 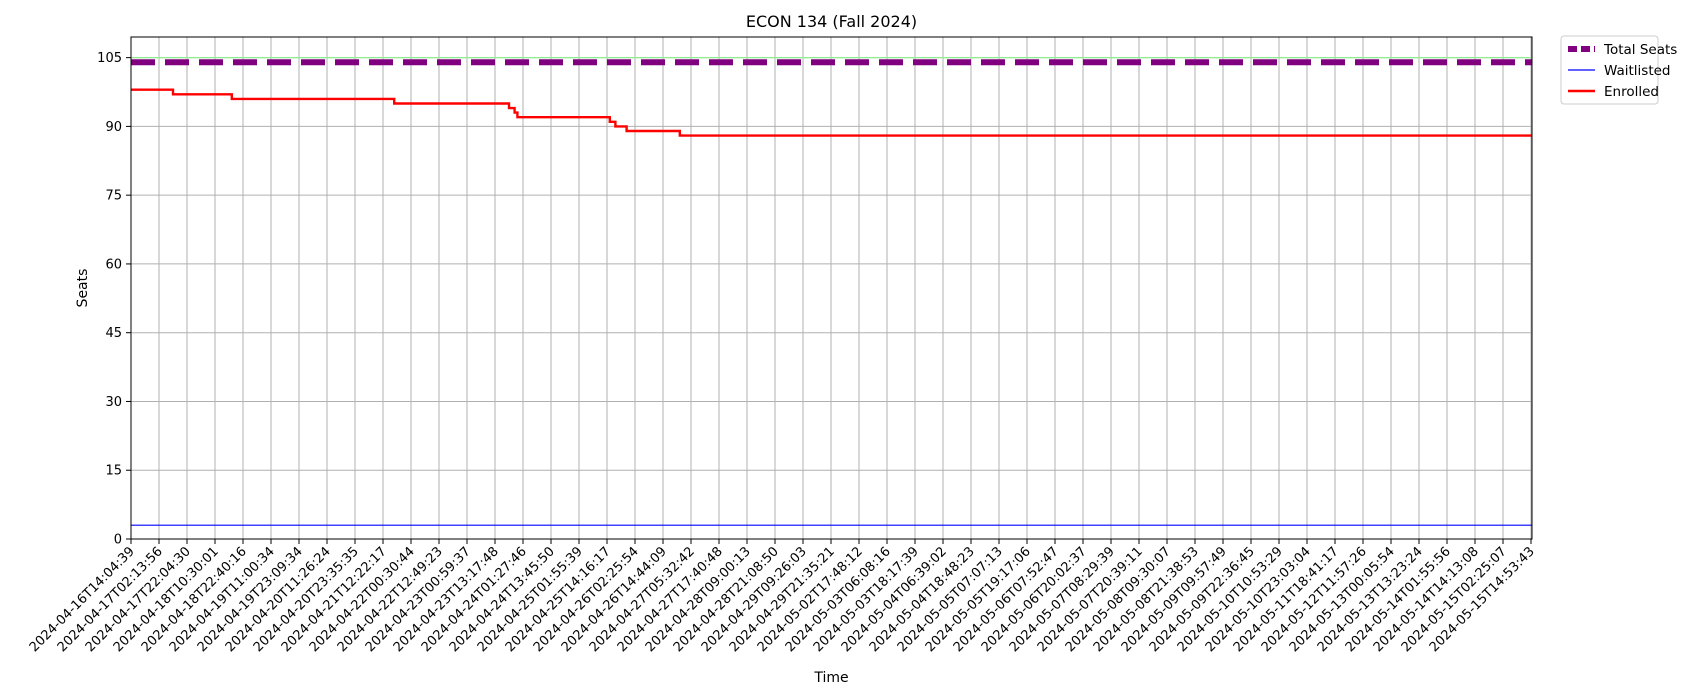 What do you see at coordinates (113, 196) in the screenshot?
I see `y-tick-label: 75` at bounding box center [113, 196].